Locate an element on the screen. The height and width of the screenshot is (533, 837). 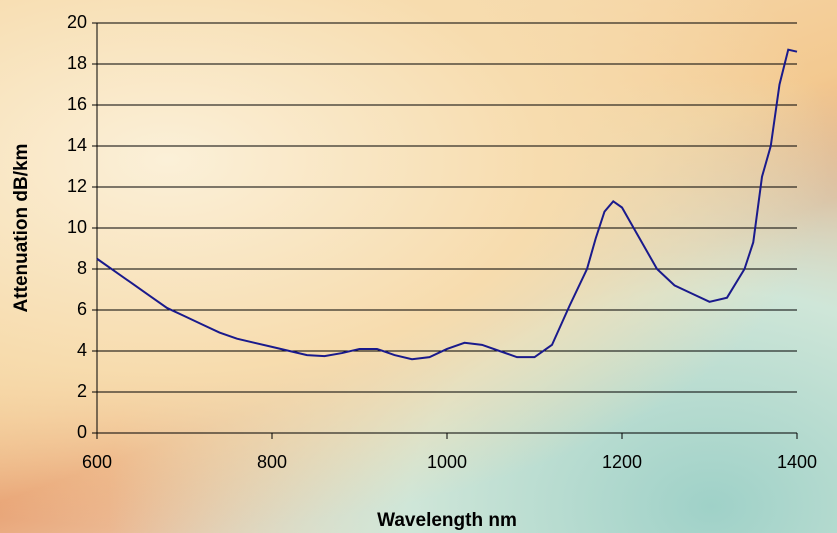
y-tick-label: 12 is located at coordinates (77, 186).